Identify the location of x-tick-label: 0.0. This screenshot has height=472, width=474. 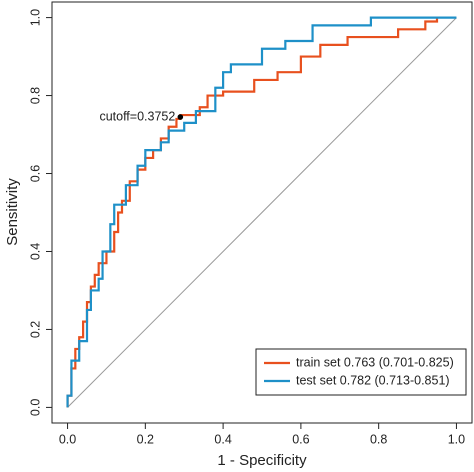
(67, 439).